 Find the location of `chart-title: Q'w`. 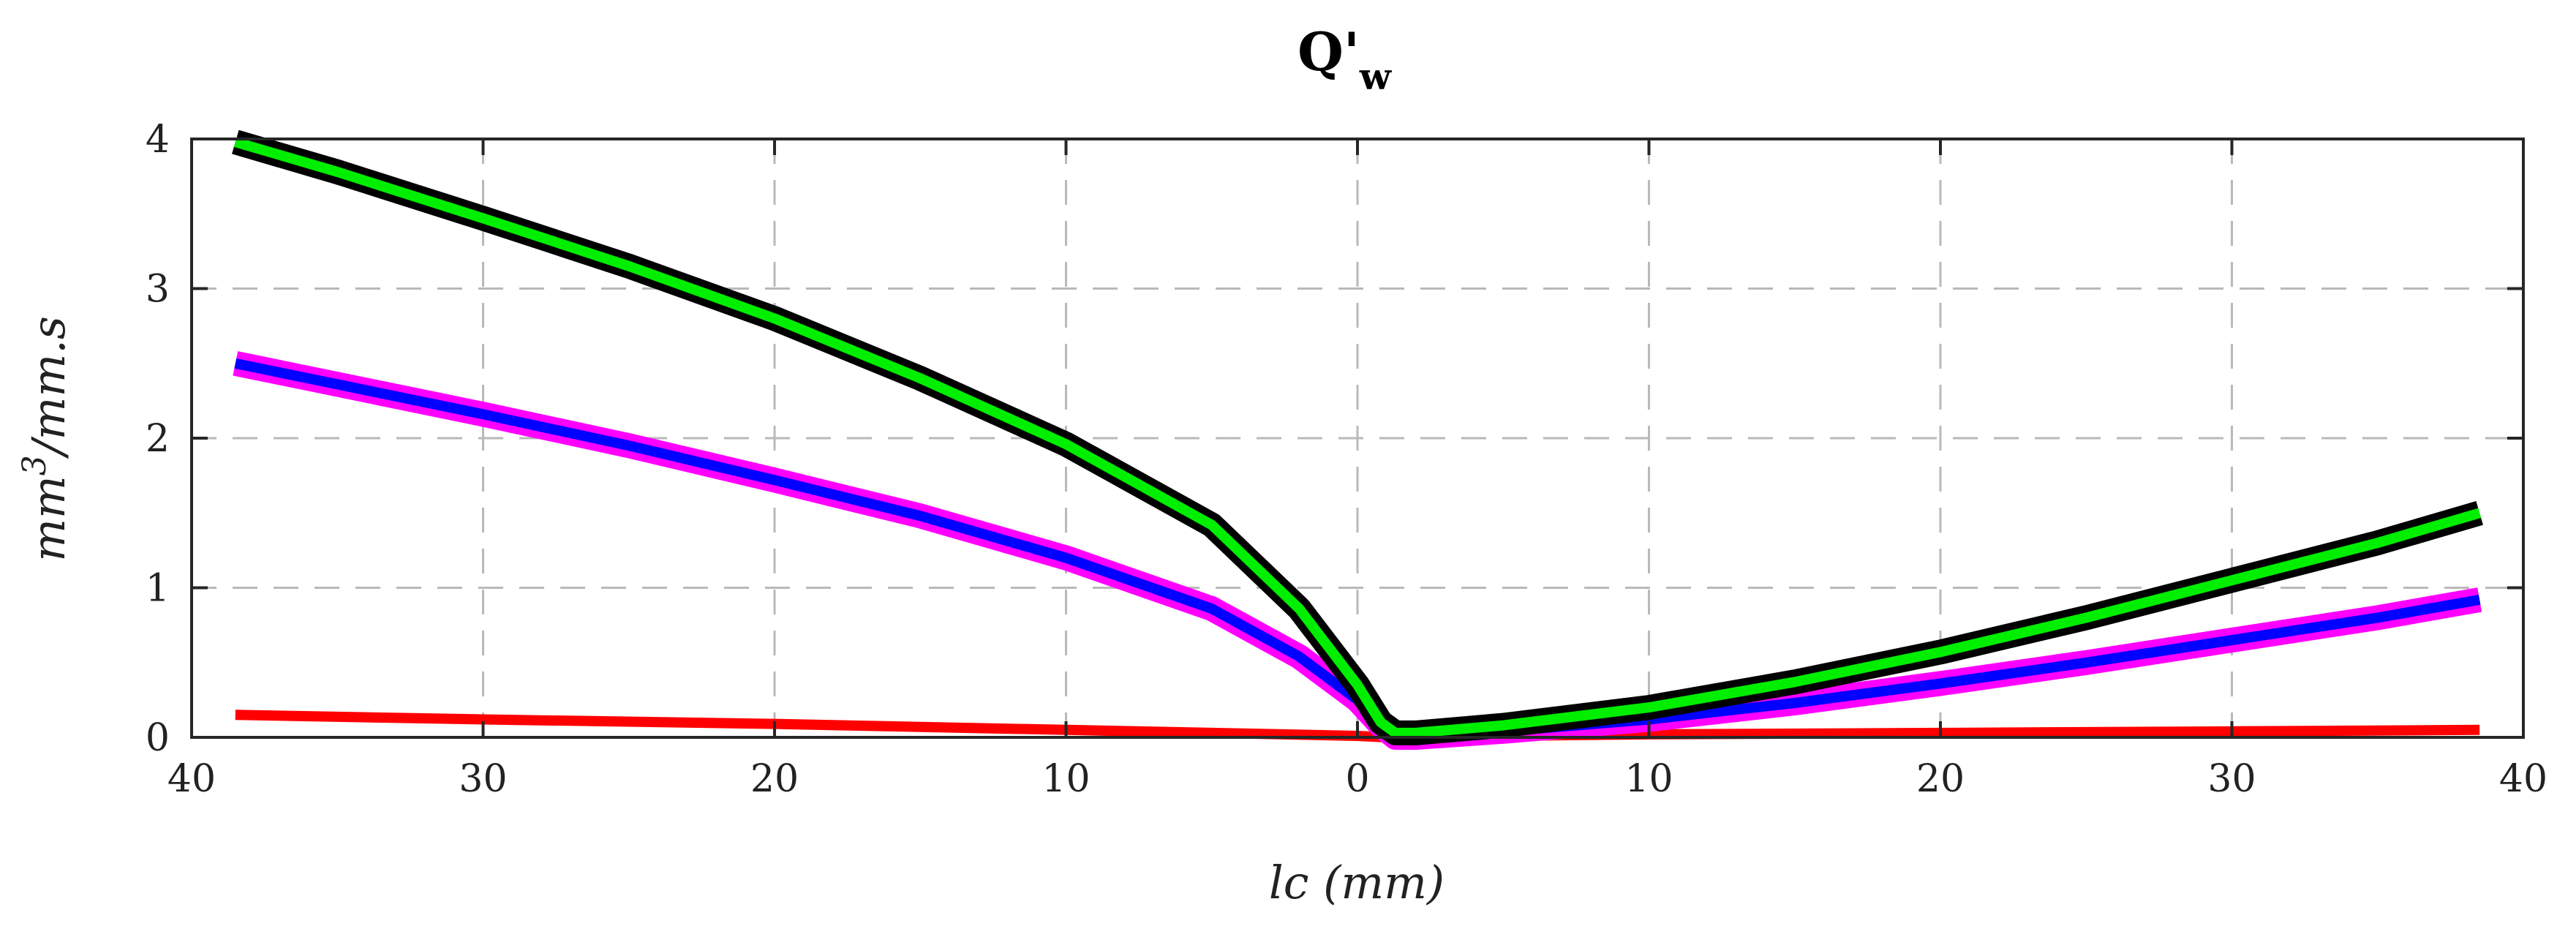

chart-title: Q'w is located at coordinates (1345, 59).